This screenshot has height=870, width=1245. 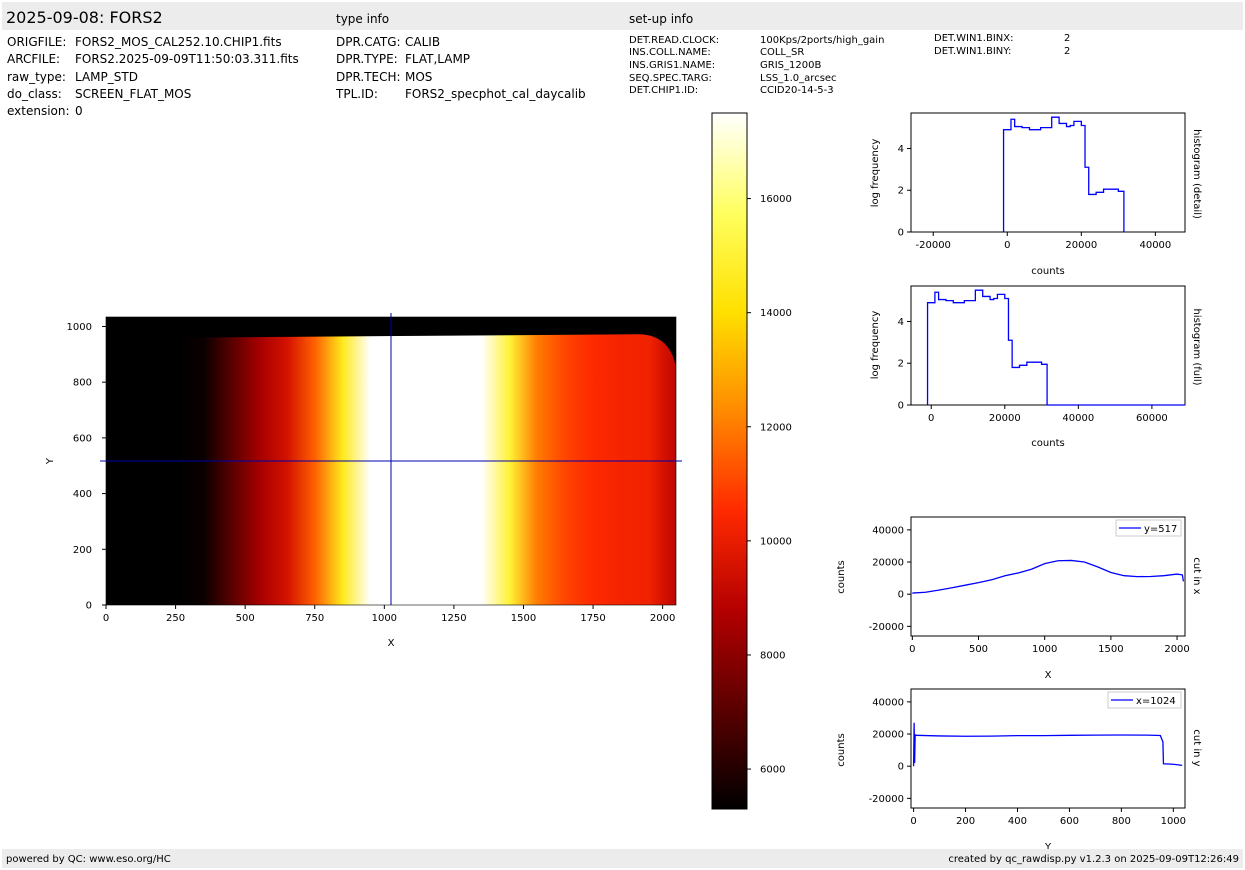 What do you see at coordinates (1152, 418) in the screenshot?
I see `x-tick-label: 60000` at bounding box center [1152, 418].